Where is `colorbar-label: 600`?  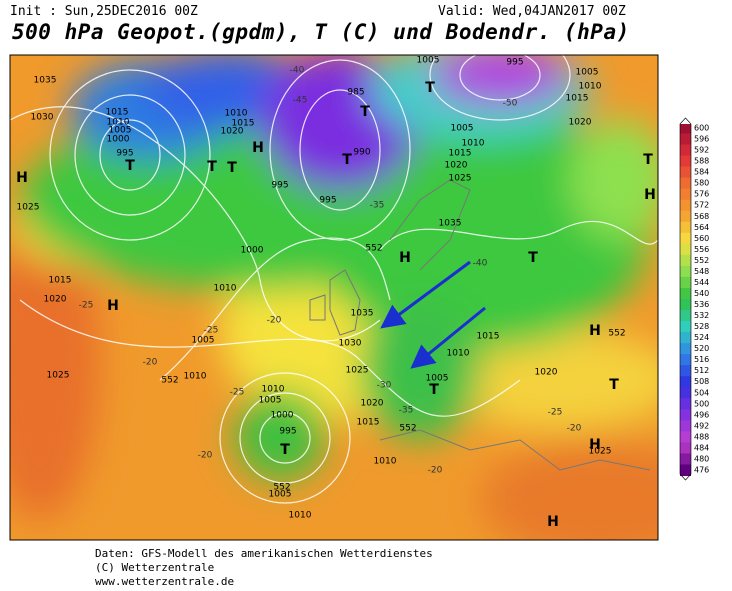 colorbar-label: 600 is located at coordinates (701, 128).